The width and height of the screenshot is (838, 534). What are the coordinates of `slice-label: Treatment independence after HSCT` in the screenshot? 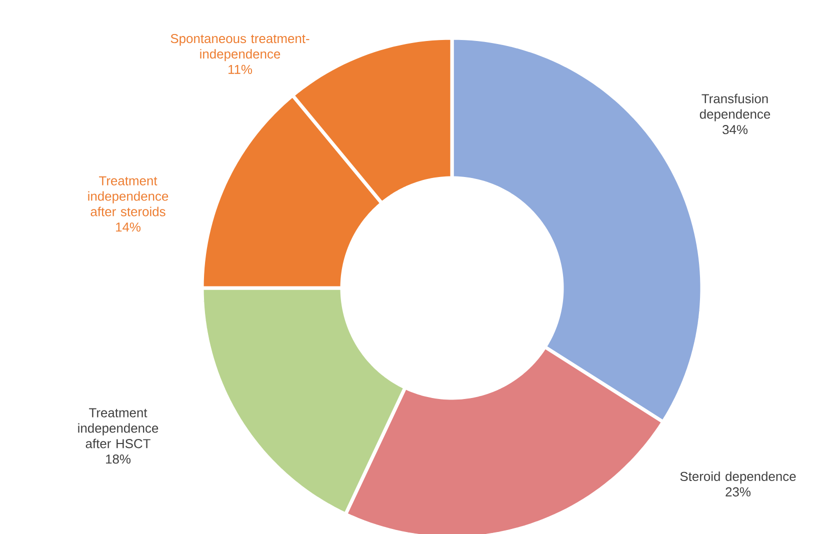 It's located at (118, 428).